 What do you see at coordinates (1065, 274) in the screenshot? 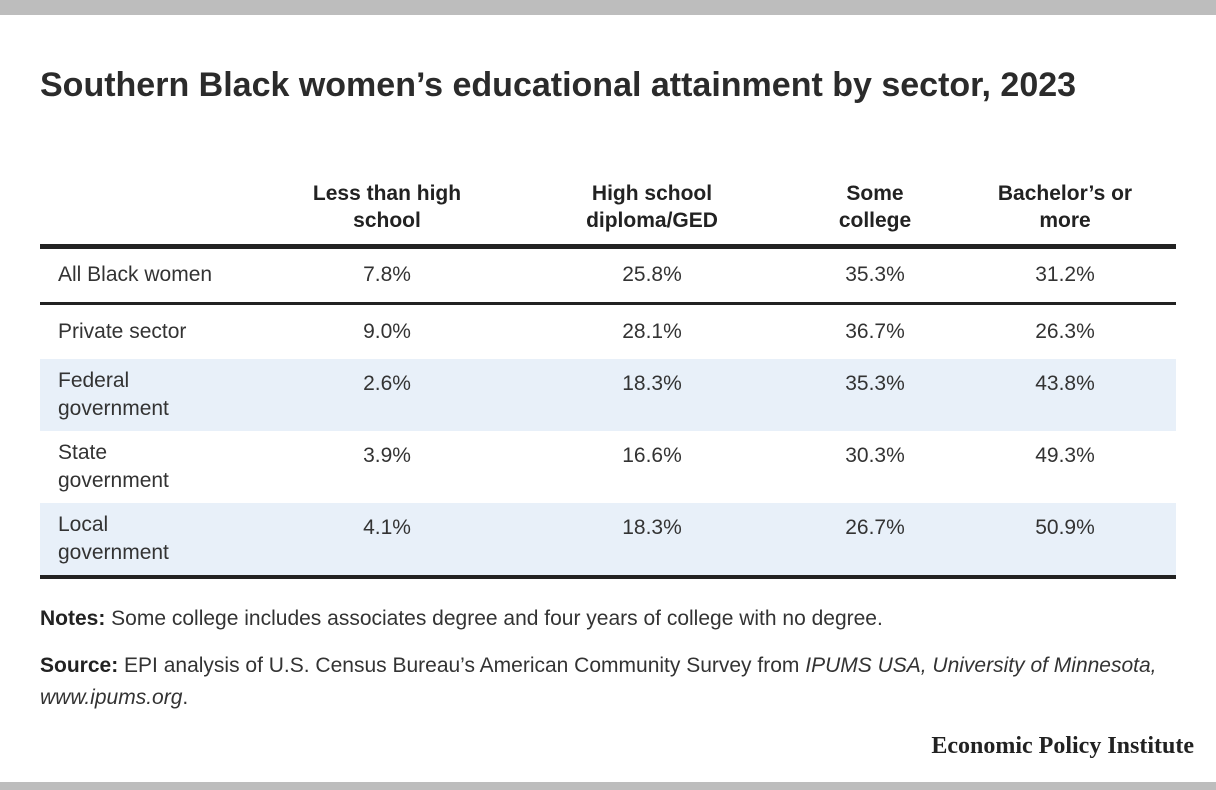
I see `table-cell: 31.2%` at bounding box center [1065, 274].